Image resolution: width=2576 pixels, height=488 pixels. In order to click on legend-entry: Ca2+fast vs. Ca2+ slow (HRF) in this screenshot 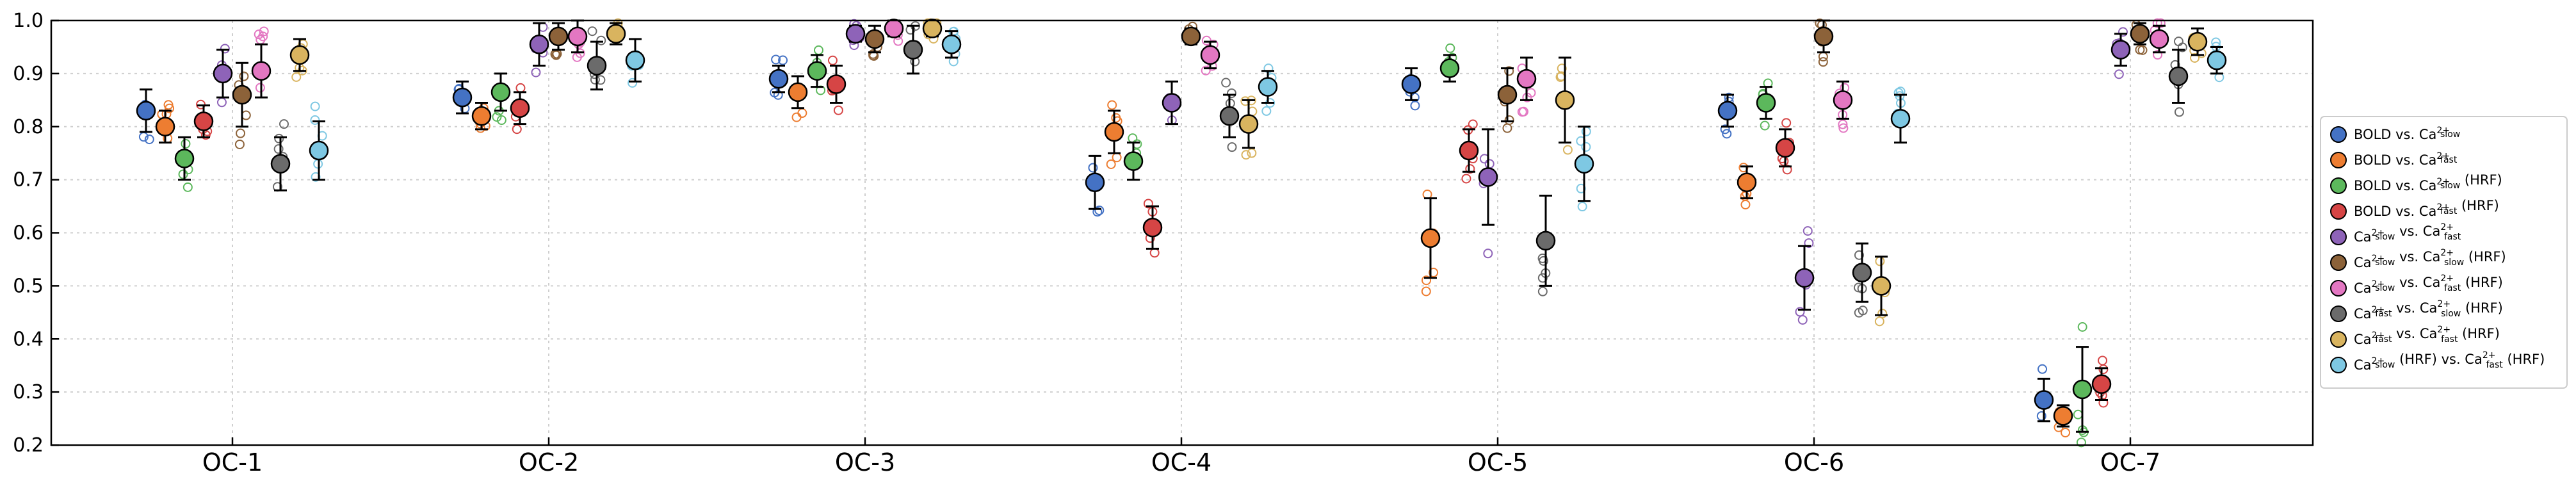, I will do `click(2416, 310)`.